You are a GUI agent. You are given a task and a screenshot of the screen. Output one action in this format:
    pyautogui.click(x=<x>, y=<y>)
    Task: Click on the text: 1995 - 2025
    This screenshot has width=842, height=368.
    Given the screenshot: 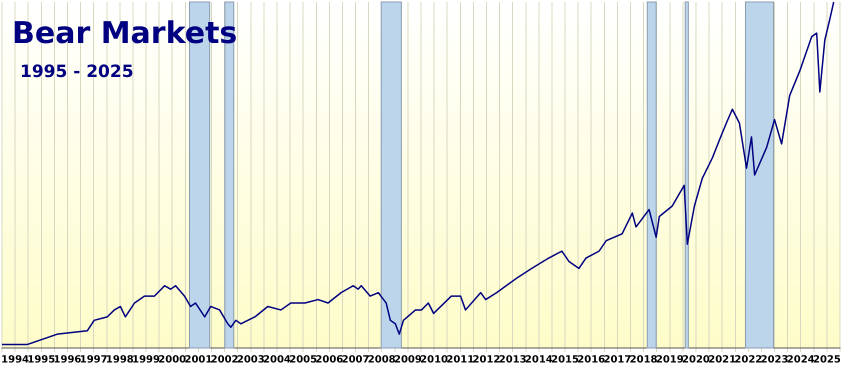 What is the action you would take?
    pyautogui.click(x=77, y=72)
    